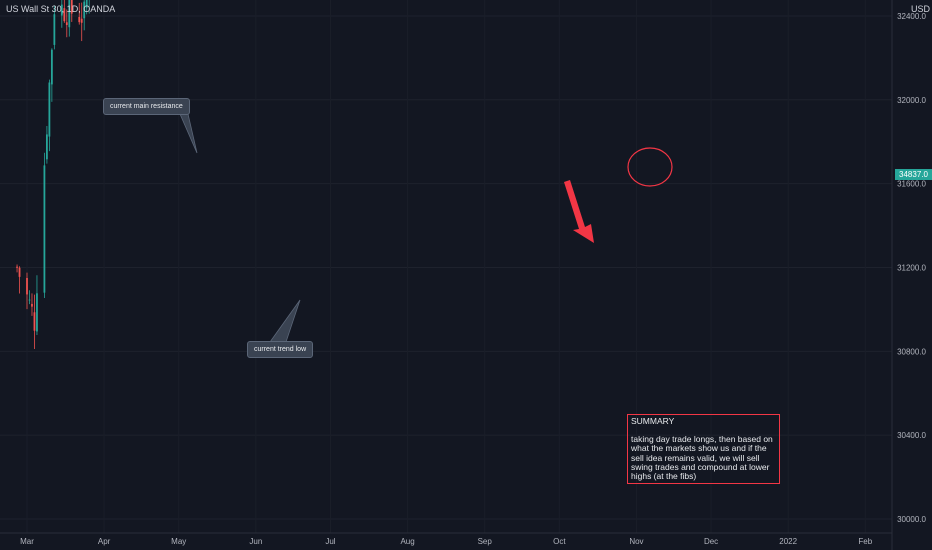  I want to click on price-tick-label: 30000.0, so click(911, 519).